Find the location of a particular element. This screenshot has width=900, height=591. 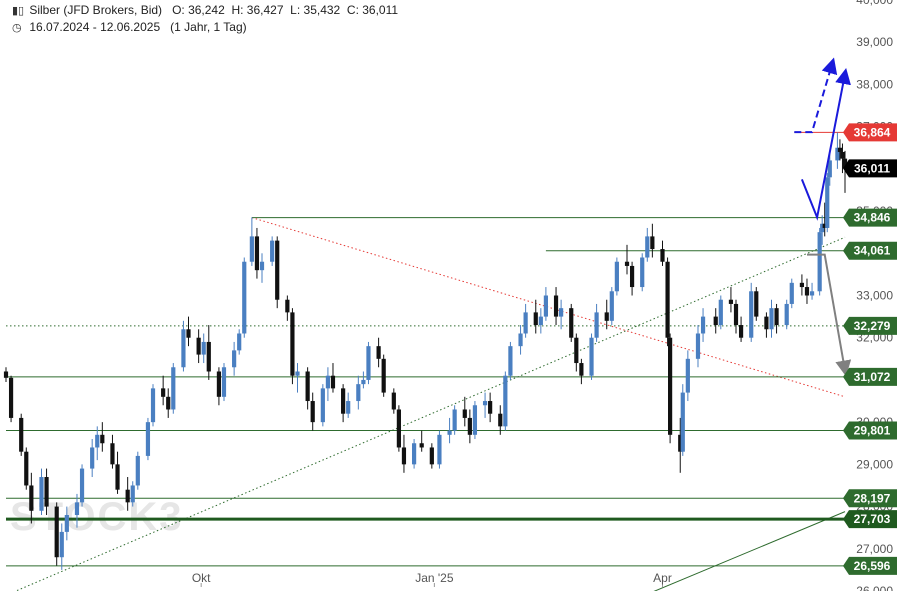

ohlc-low-label: L: is located at coordinates (295, 10).